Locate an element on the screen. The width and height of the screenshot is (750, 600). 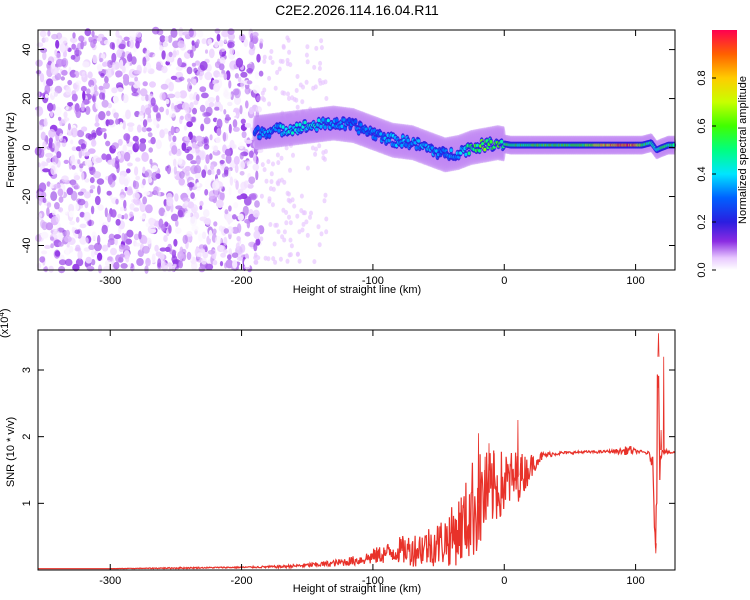
colorbar-tick-label: 0.4 is located at coordinates (702, 173).